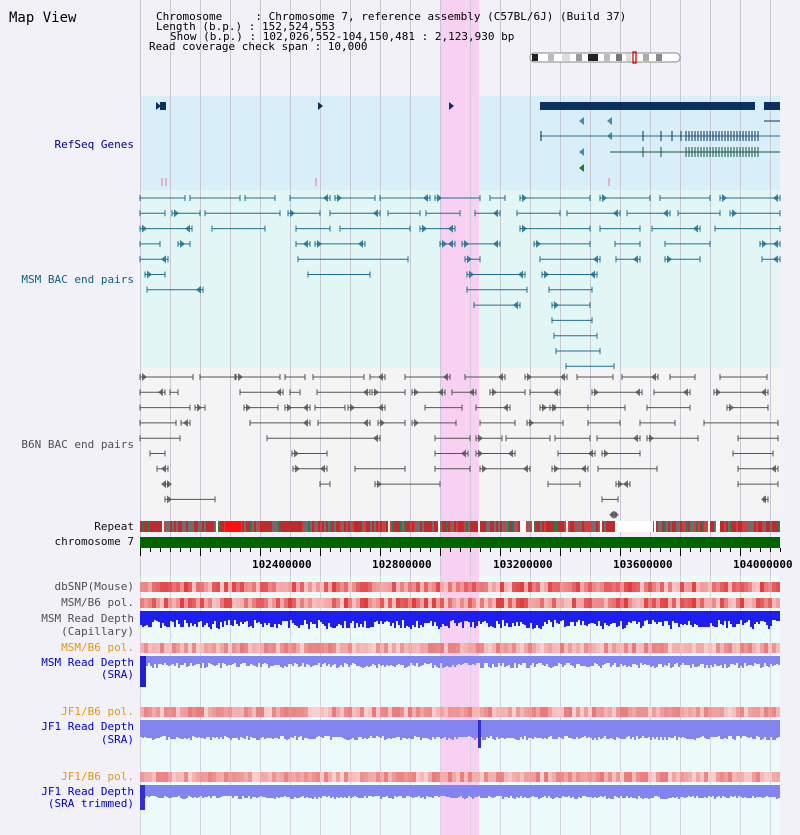 Image resolution: width=800 pixels, height=835 pixels. What do you see at coordinates (77, 279) in the screenshot?
I see `msm-bac-label: MSM BAC end pairs` at bounding box center [77, 279].